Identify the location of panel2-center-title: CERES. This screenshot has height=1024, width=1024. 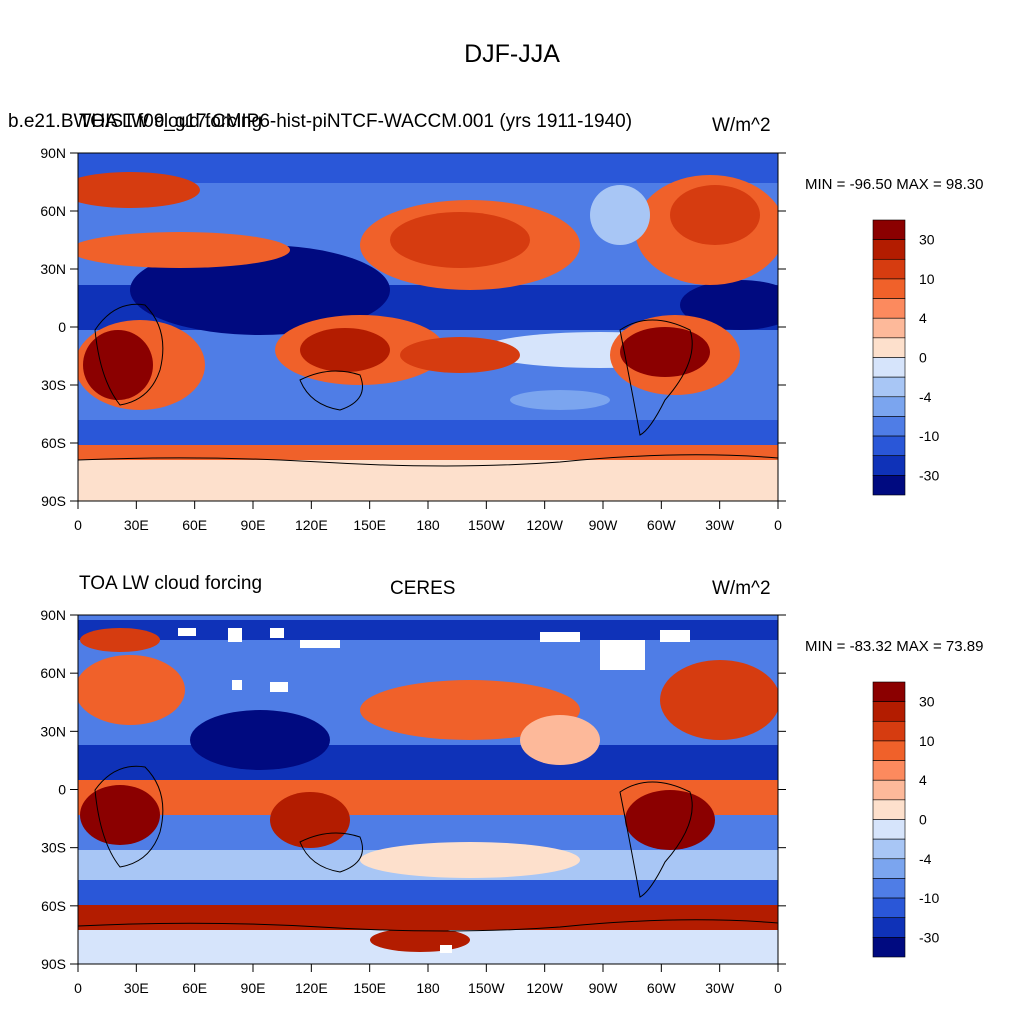
(423, 588).